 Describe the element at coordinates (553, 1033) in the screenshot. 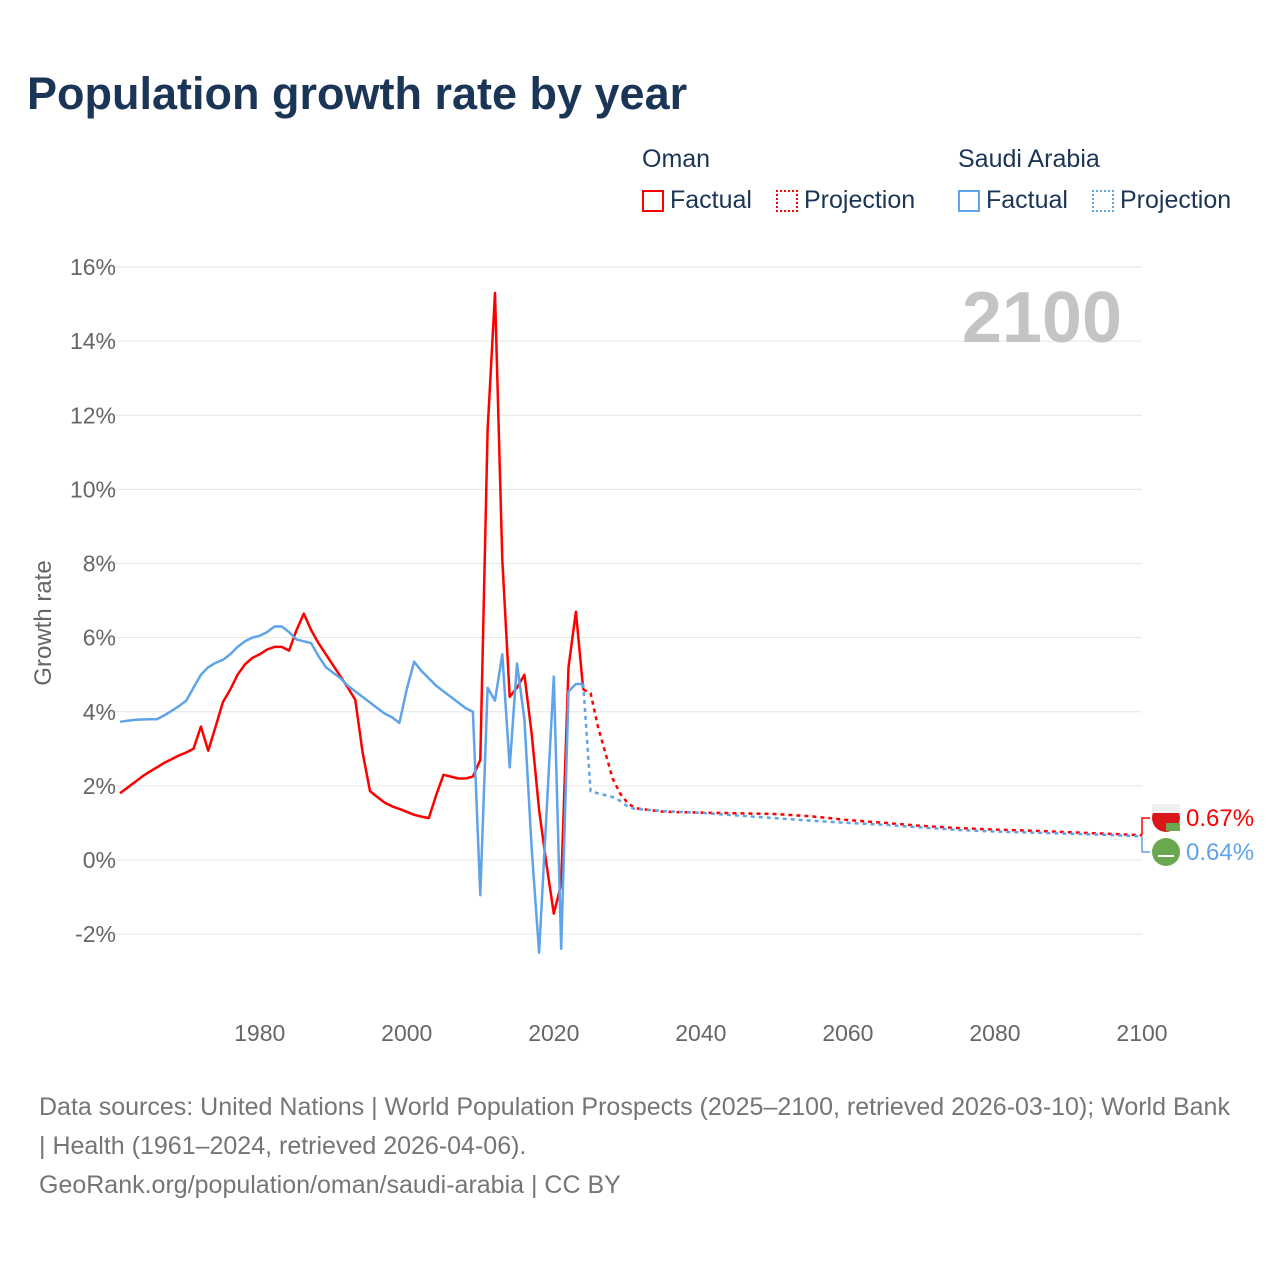

I see `x-tick-label: 2020` at that location.